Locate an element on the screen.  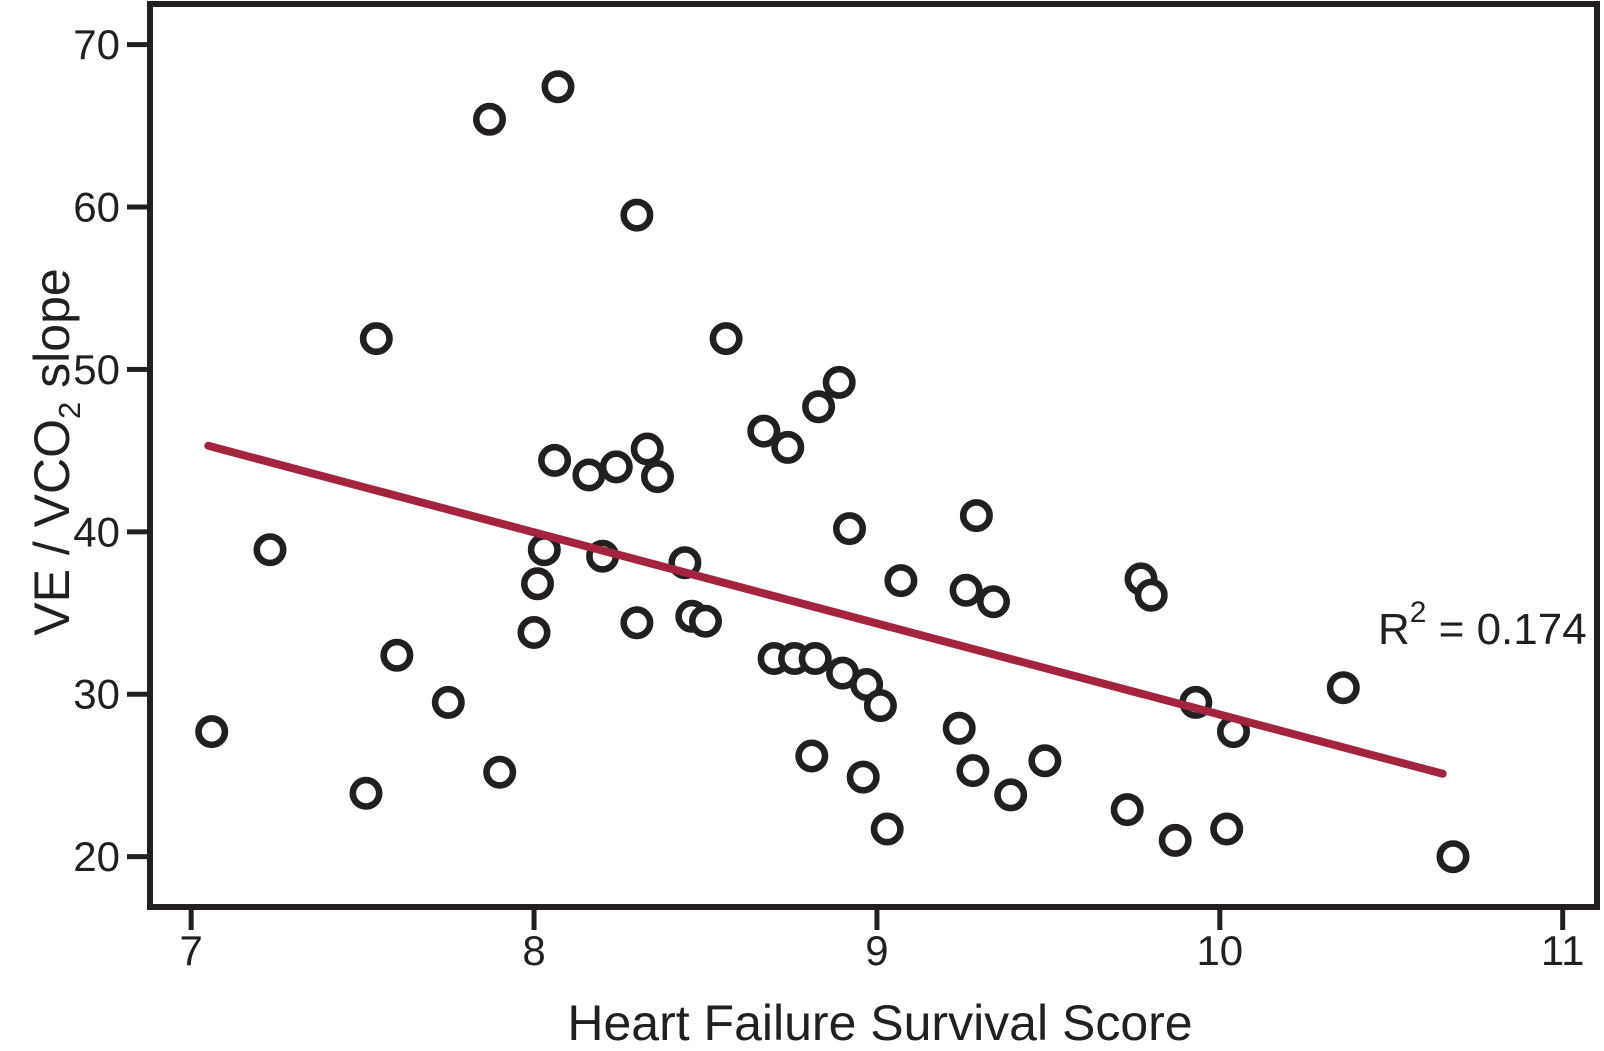
y-axis-title-main: VE / VCO is located at coordinates (52, 527).